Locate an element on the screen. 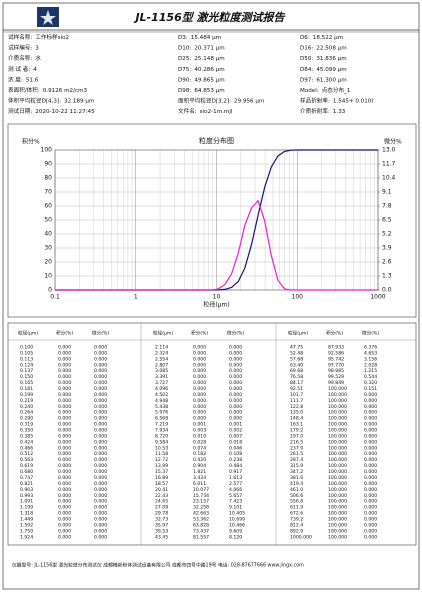  table-cell: 12.72 is located at coordinates (161, 460).